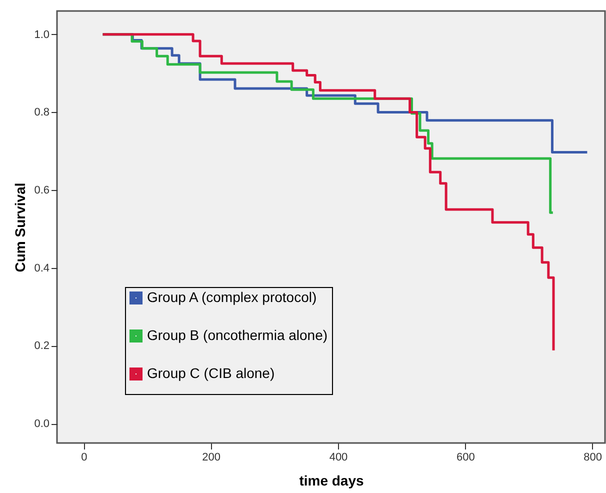  I want to click on legend-label: Group B (oncothermia alone), so click(237, 335).